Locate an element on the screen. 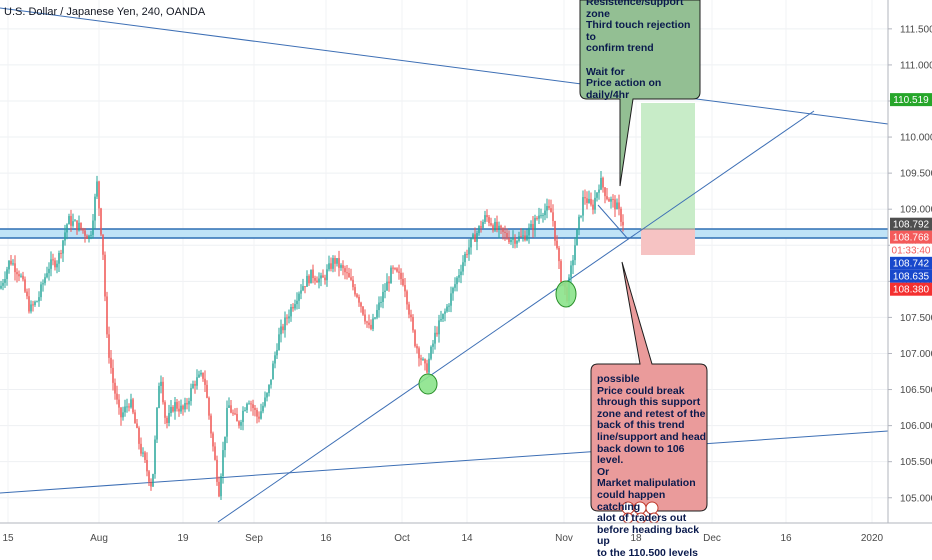  price-tick-label: 107.500 is located at coordinates (916, 318).